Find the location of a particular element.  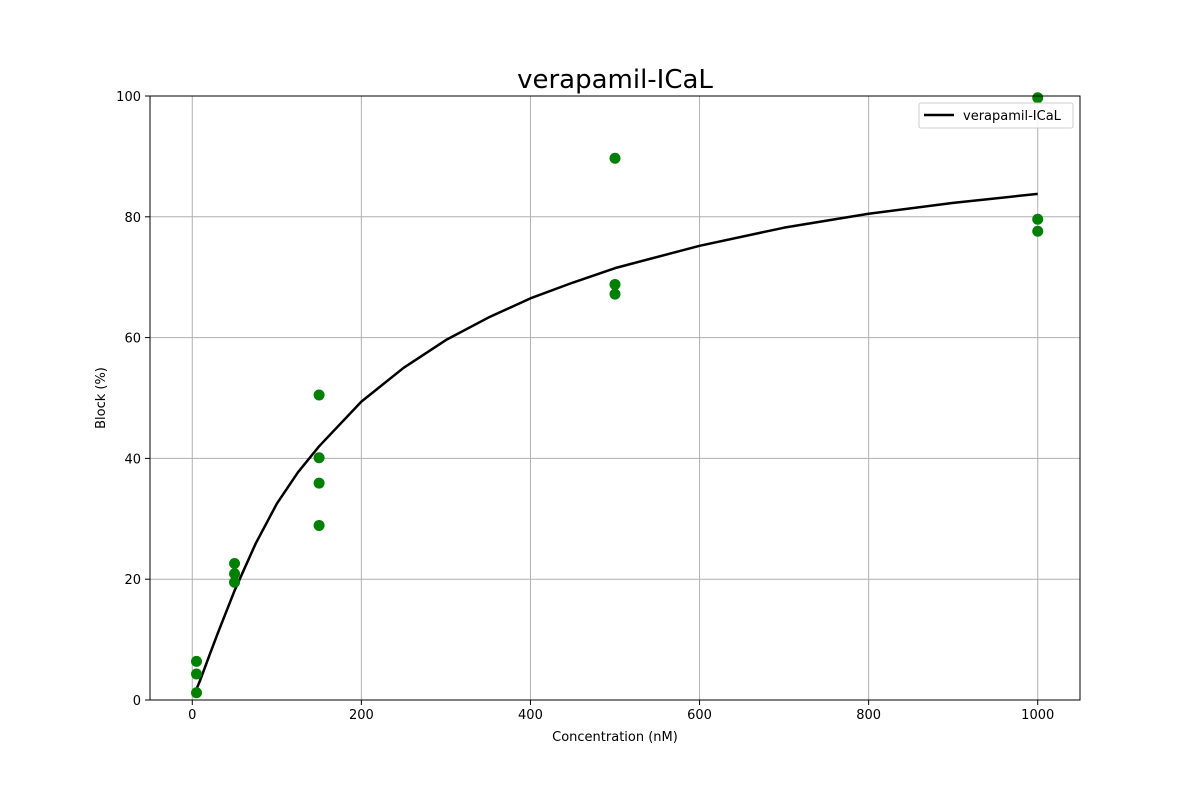

x-tick-label: 1000 is located at coordinates (1037, 715).